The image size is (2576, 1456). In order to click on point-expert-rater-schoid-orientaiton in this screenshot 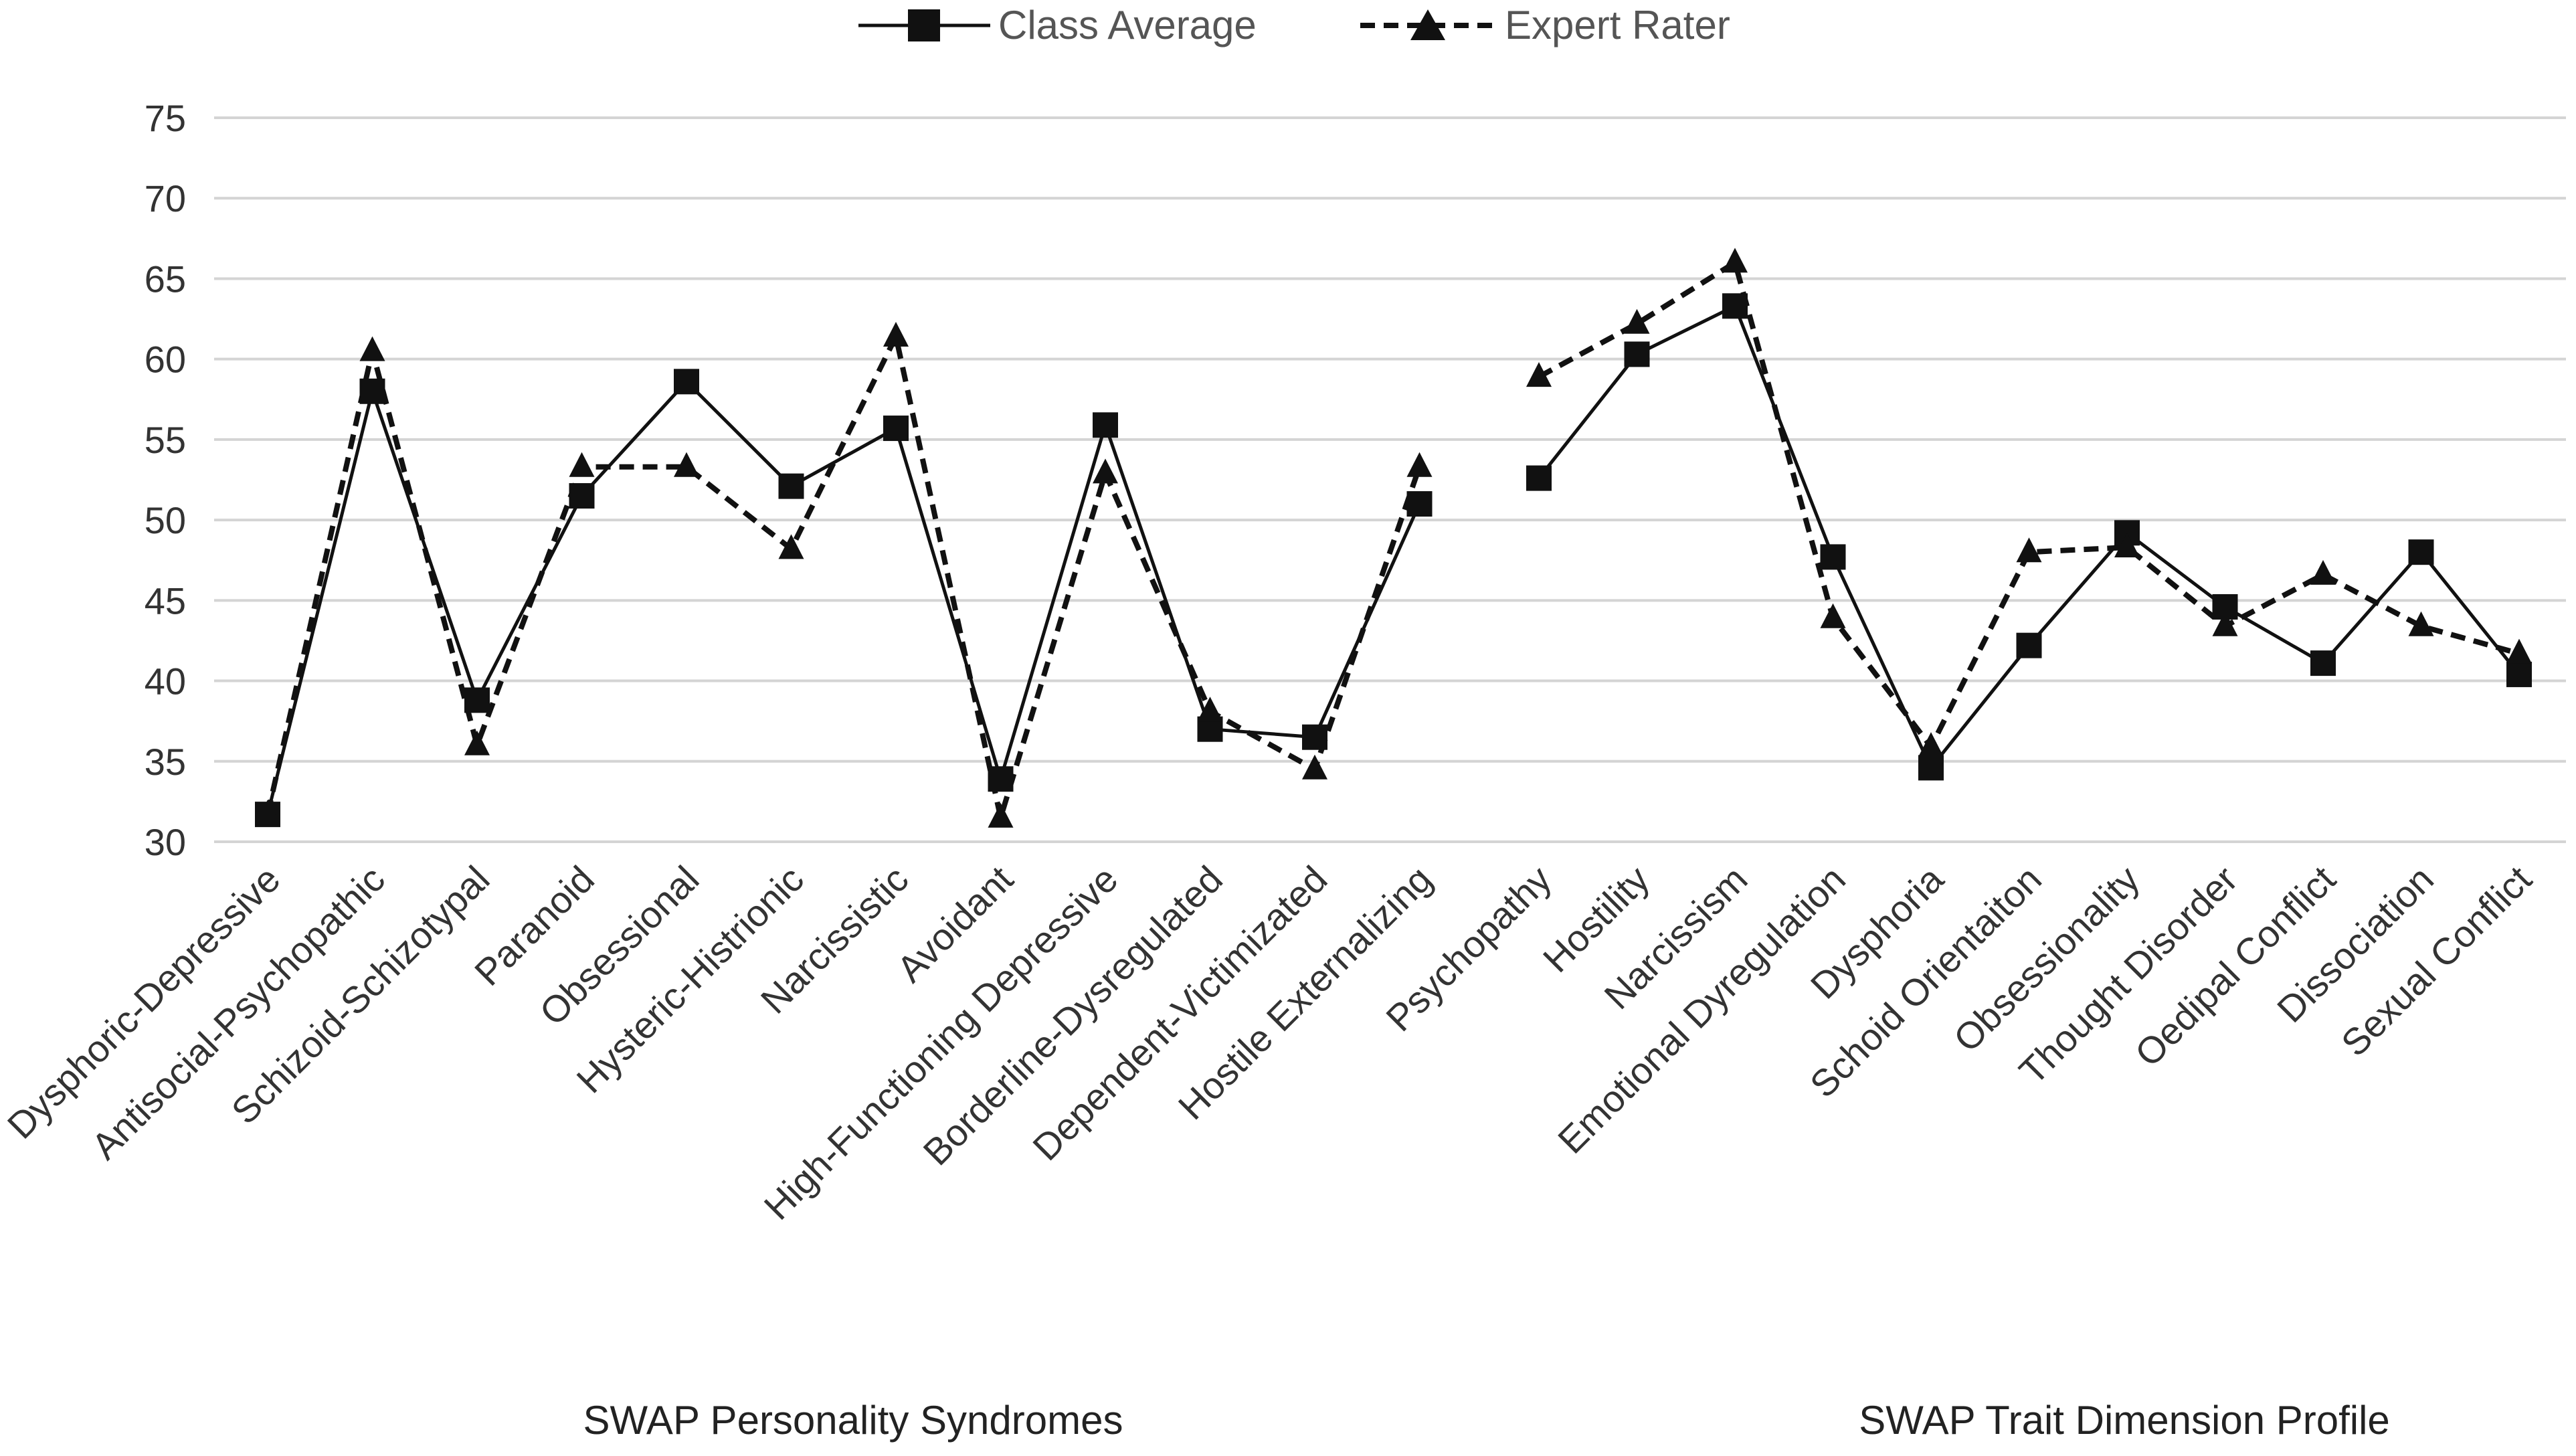, I will do `click(2029, 550)`.